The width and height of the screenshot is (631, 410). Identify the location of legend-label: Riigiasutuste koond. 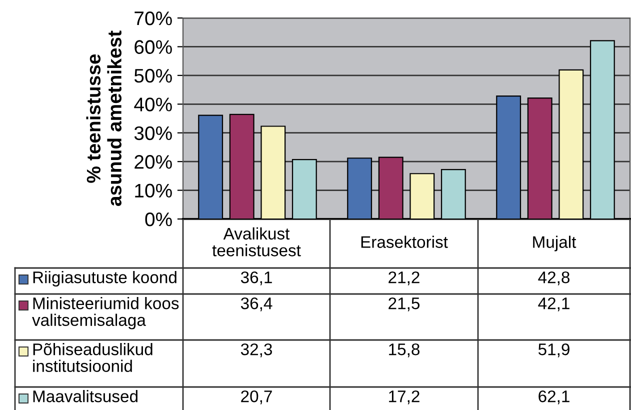
(104, 279).